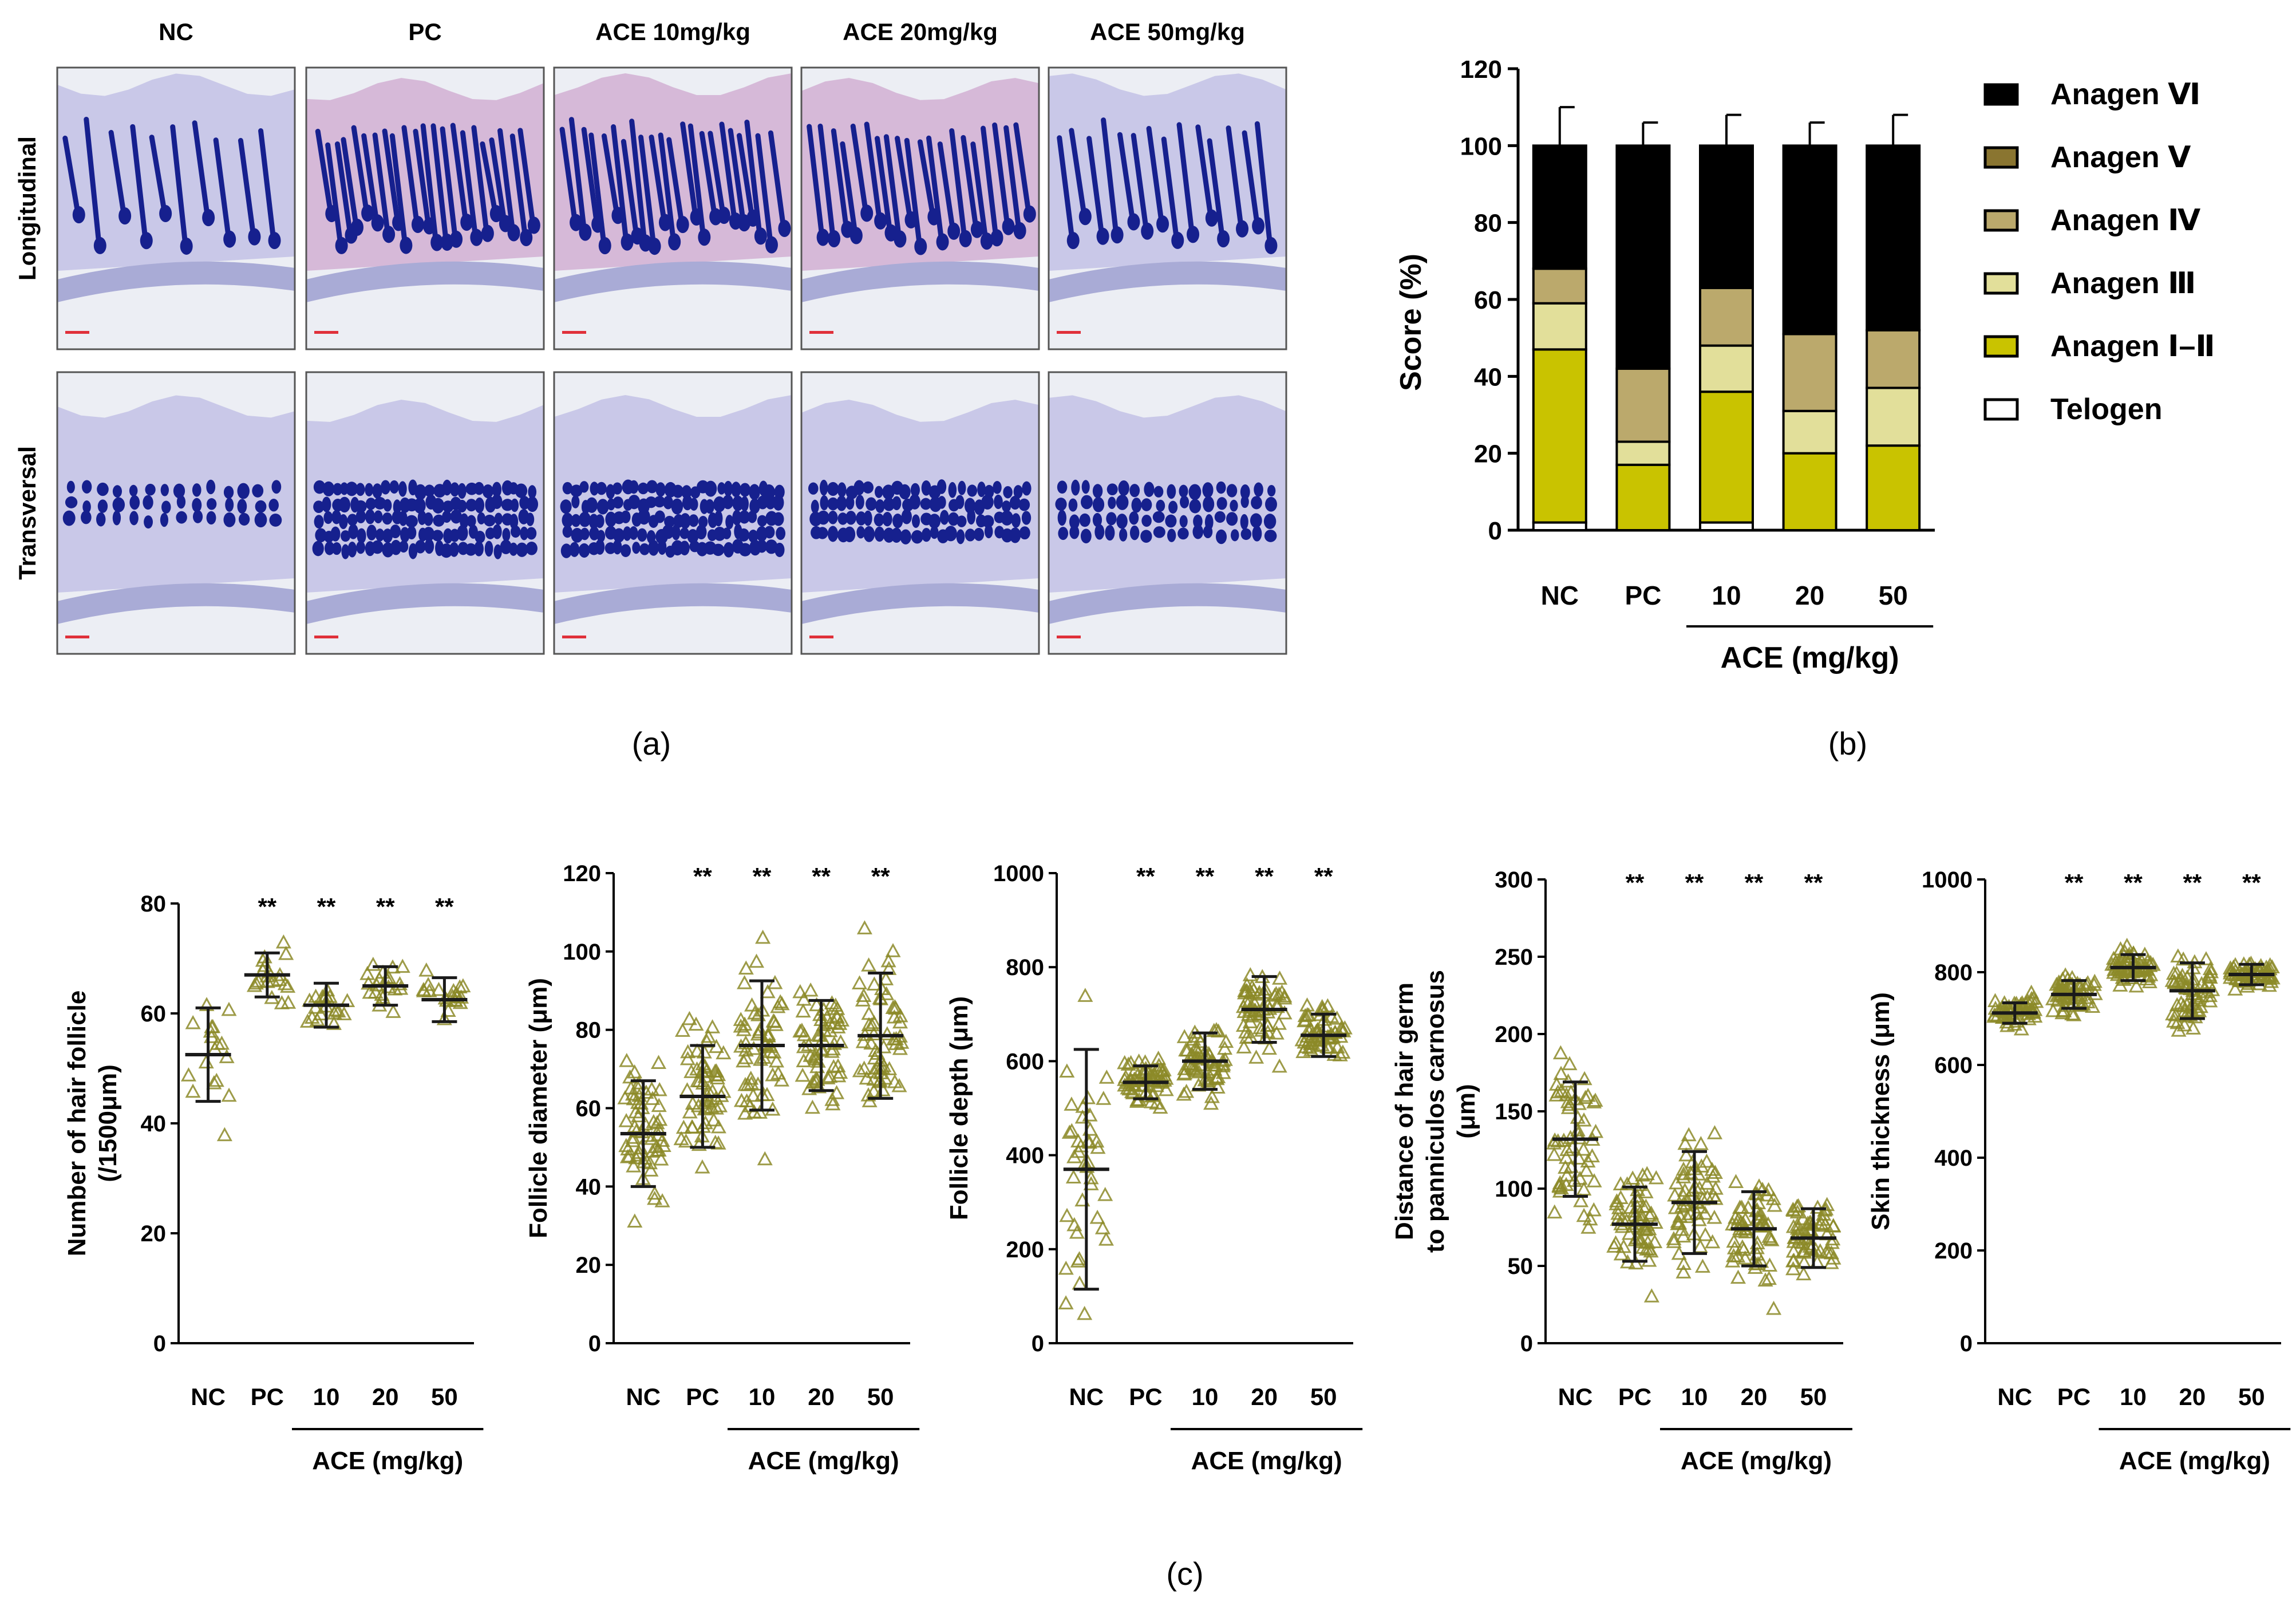 This screenshot has width=2296, height=1602. What do you see at coordinates (1025, 1156) in the screenshot?
I see `y-tick-label: 400` at bounding box center [1025, 1156].